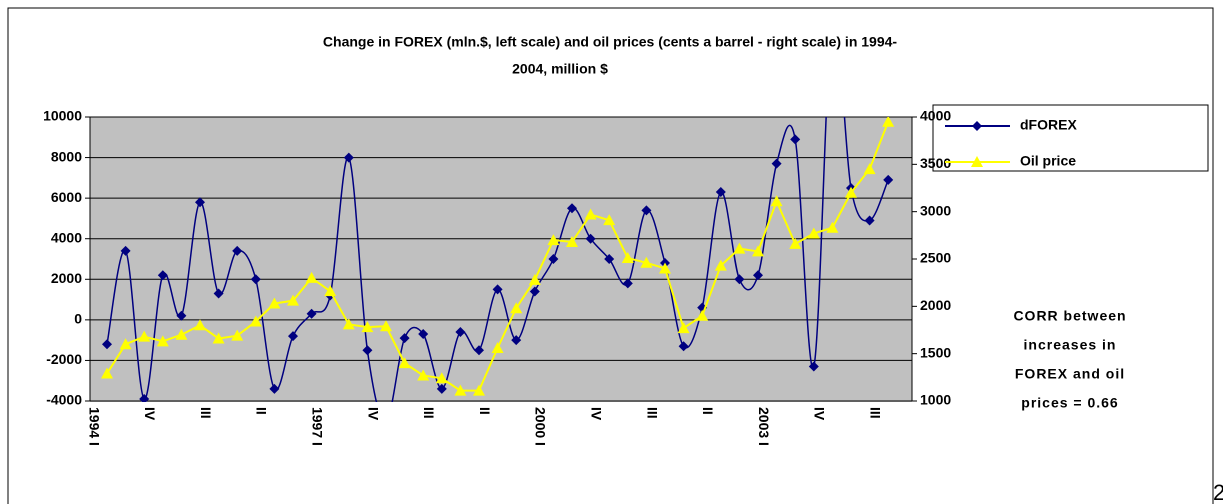  Describe the element at coordinates (66, 156) in the screenshot. I see `y-tick-label: 8000` at that location.